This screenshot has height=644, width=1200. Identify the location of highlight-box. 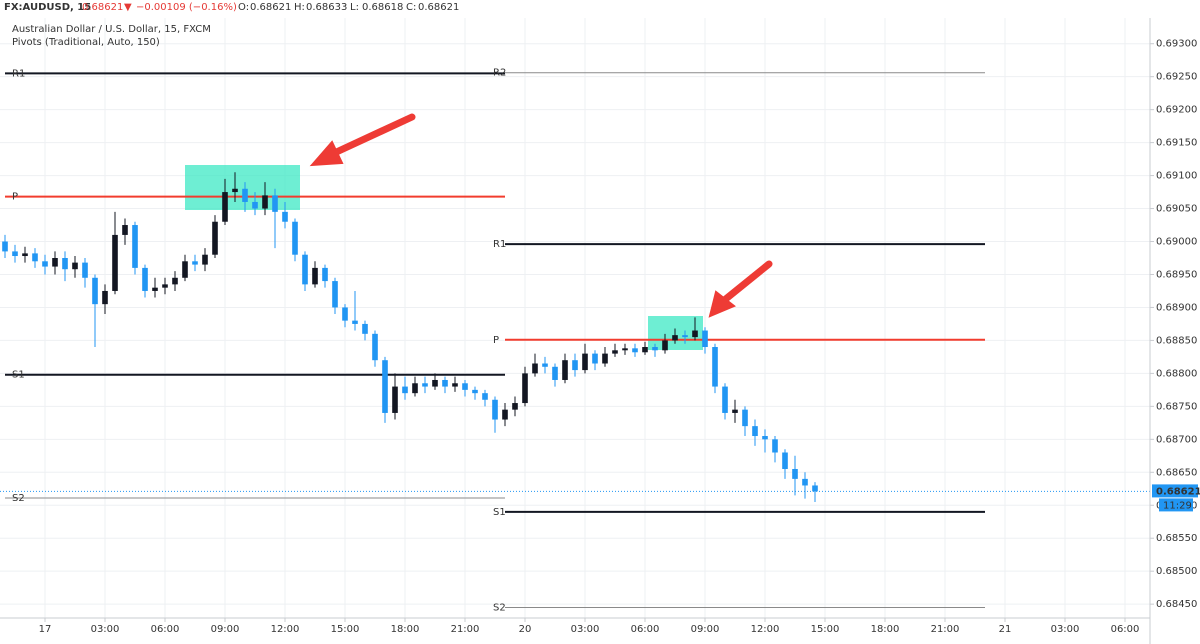
(242, 187).